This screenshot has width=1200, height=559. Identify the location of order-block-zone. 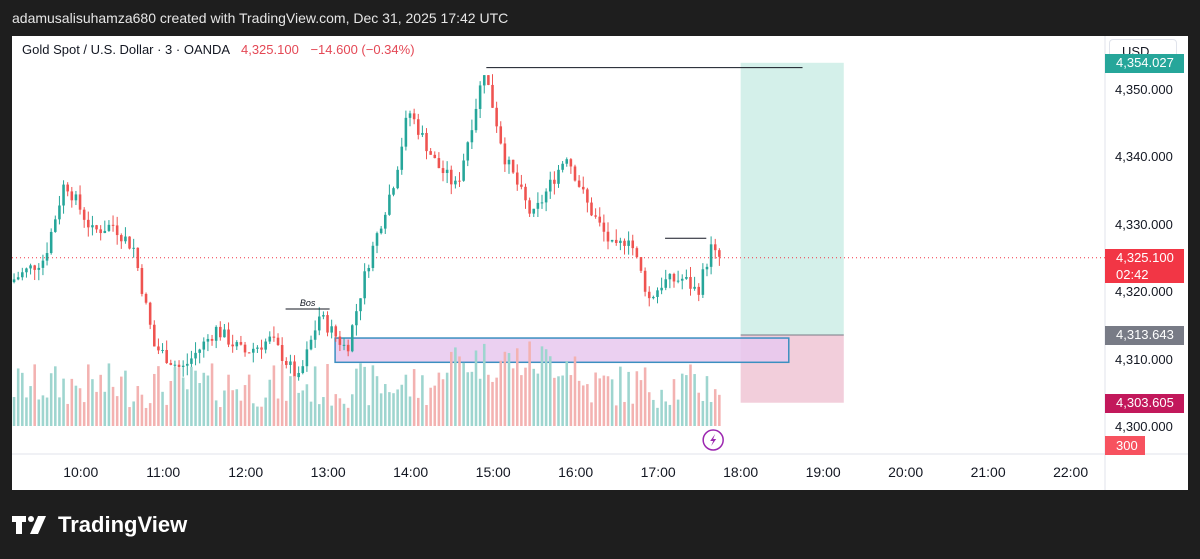
(562, 350).